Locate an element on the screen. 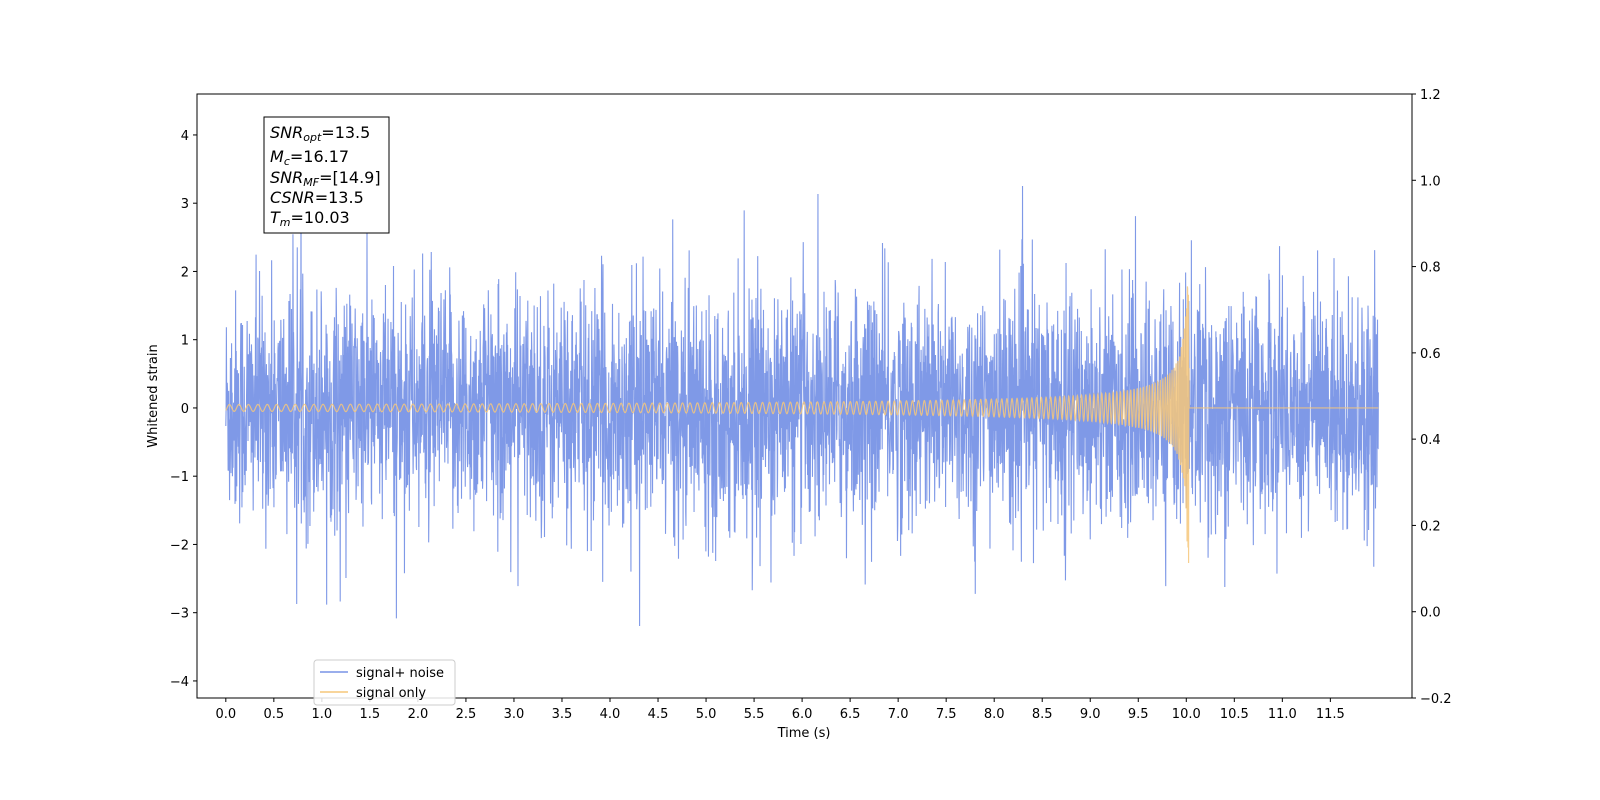  y2-tick-label: 0.2 is located at coordinates (1430, 526).